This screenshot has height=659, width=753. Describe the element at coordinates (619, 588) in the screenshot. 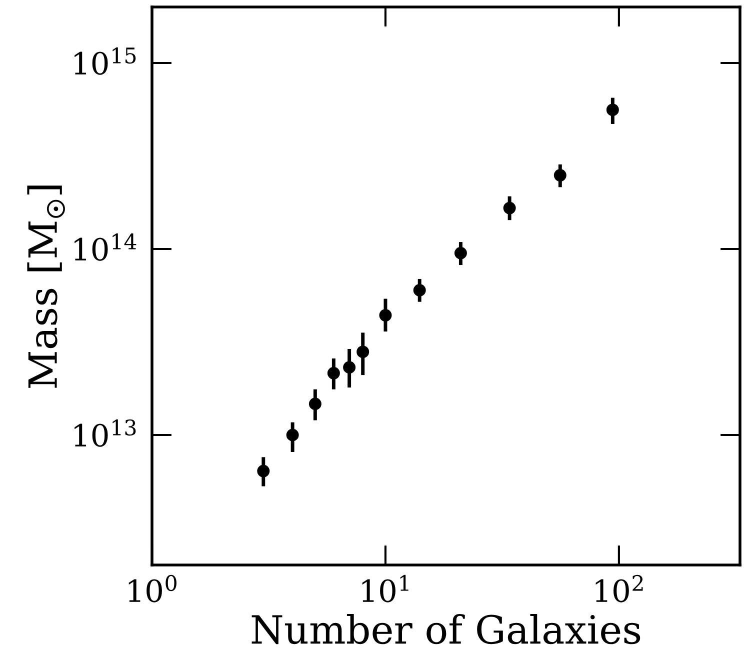

I see `x-tick-label: 10$^{2}$` at that location.